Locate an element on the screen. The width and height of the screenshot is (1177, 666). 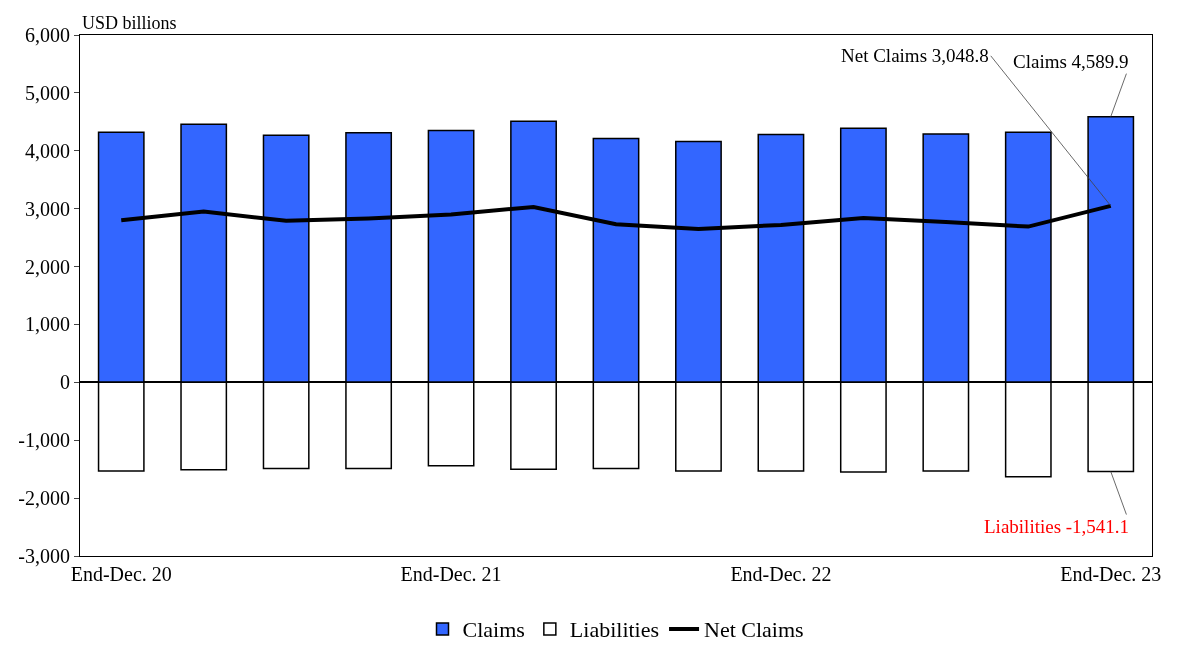
y-axis-title: USD billions is located at coordinates (129, 23).